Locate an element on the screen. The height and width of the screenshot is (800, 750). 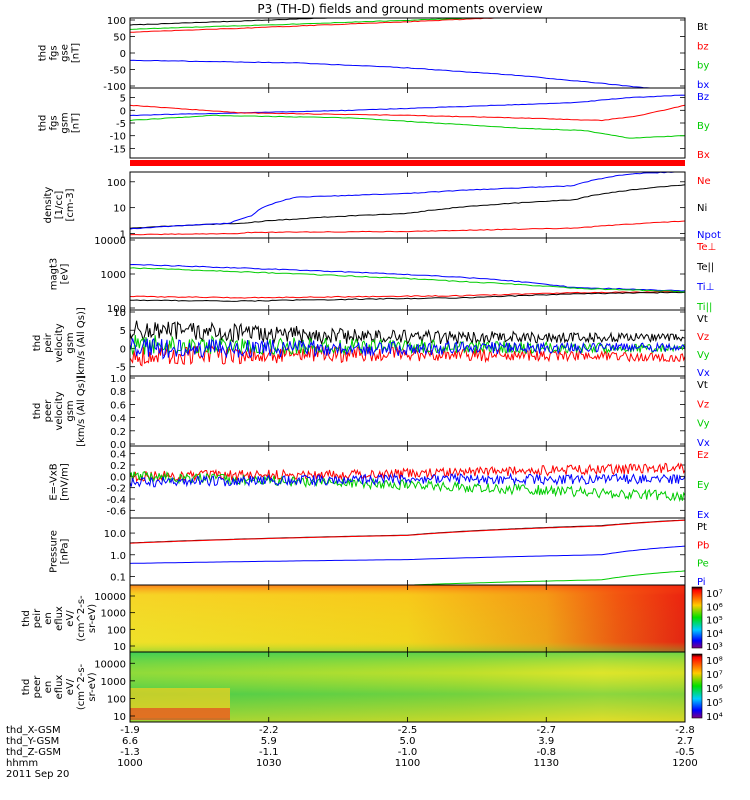
panel-fgs-gse: 100 50 0 -50 -100 Bt bz by bx thdfgsgse[nT] is located at coordinates (374, 54).